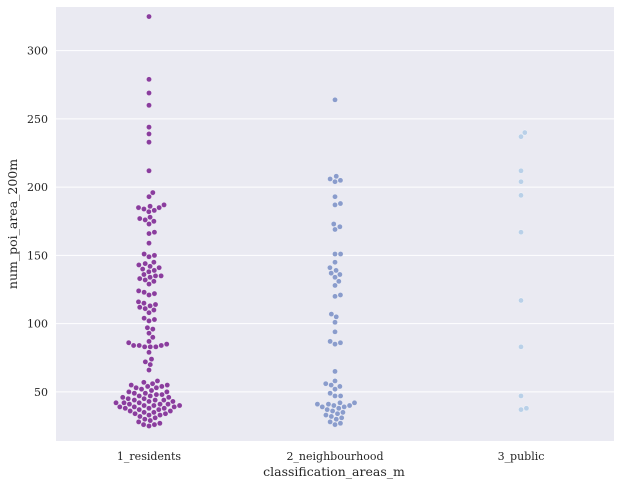 The image size is (620, 486). Describe the element at coordinates (37, 324) in the screenshot. I see `y-tick-label: 100` at that location.